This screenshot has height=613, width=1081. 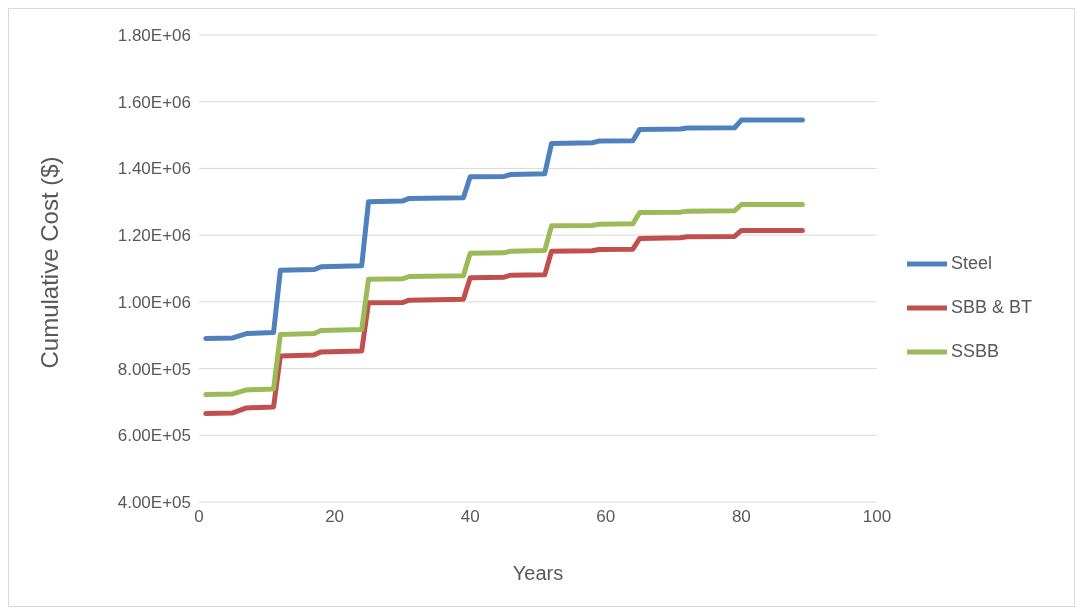 I want to click on x-tick-label: 80, so click(x=741, y=517).